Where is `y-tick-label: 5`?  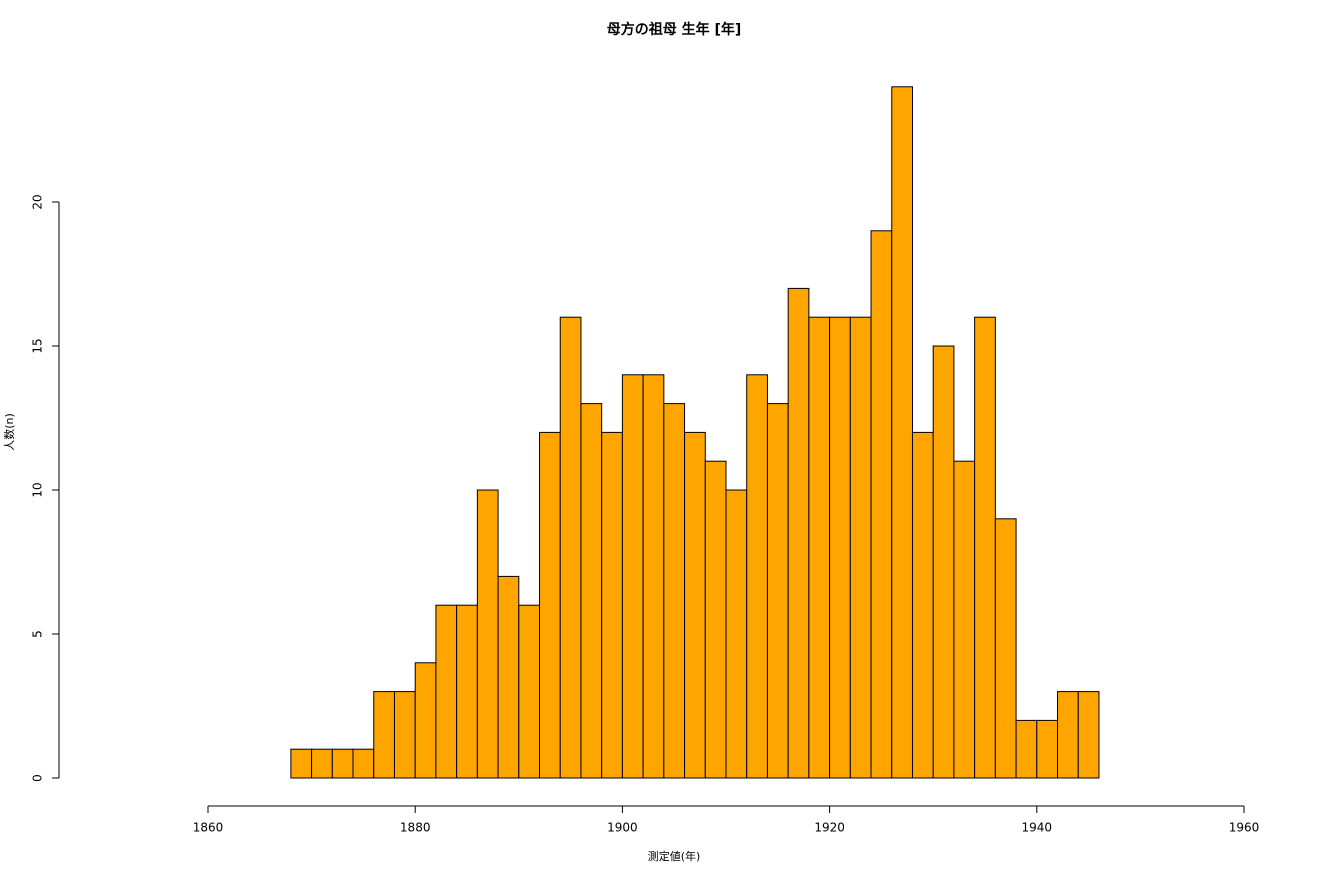 y-tick-label: 5 is located at coordinates (38, 634).